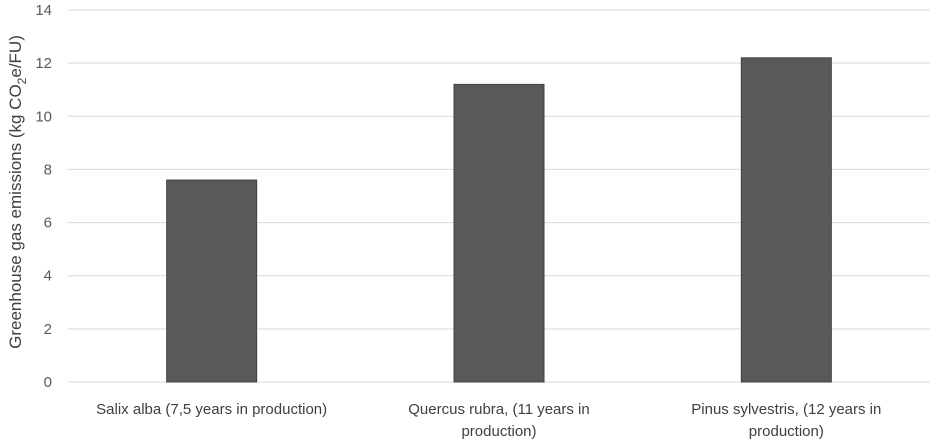 Image resolution: width=935 pixels, height=444 pixels. I want to click on x-category-label: Salix alba (7,5 years in production), so click(211, 409).